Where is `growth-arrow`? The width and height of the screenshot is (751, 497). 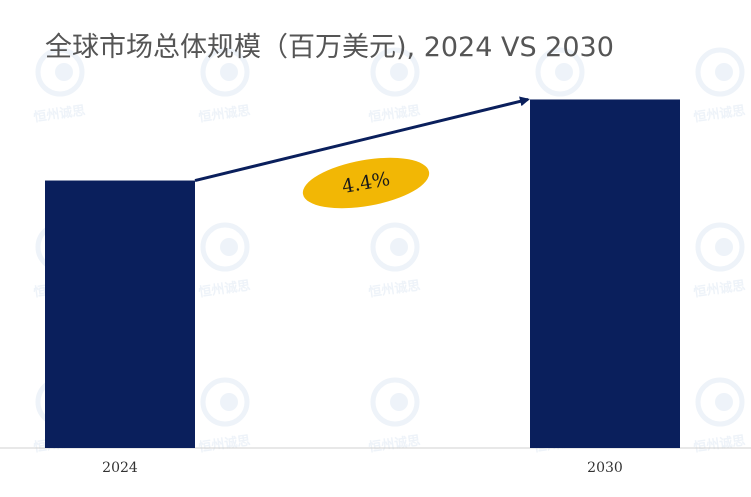 growth-arrow is located at coordinates (362, 139).